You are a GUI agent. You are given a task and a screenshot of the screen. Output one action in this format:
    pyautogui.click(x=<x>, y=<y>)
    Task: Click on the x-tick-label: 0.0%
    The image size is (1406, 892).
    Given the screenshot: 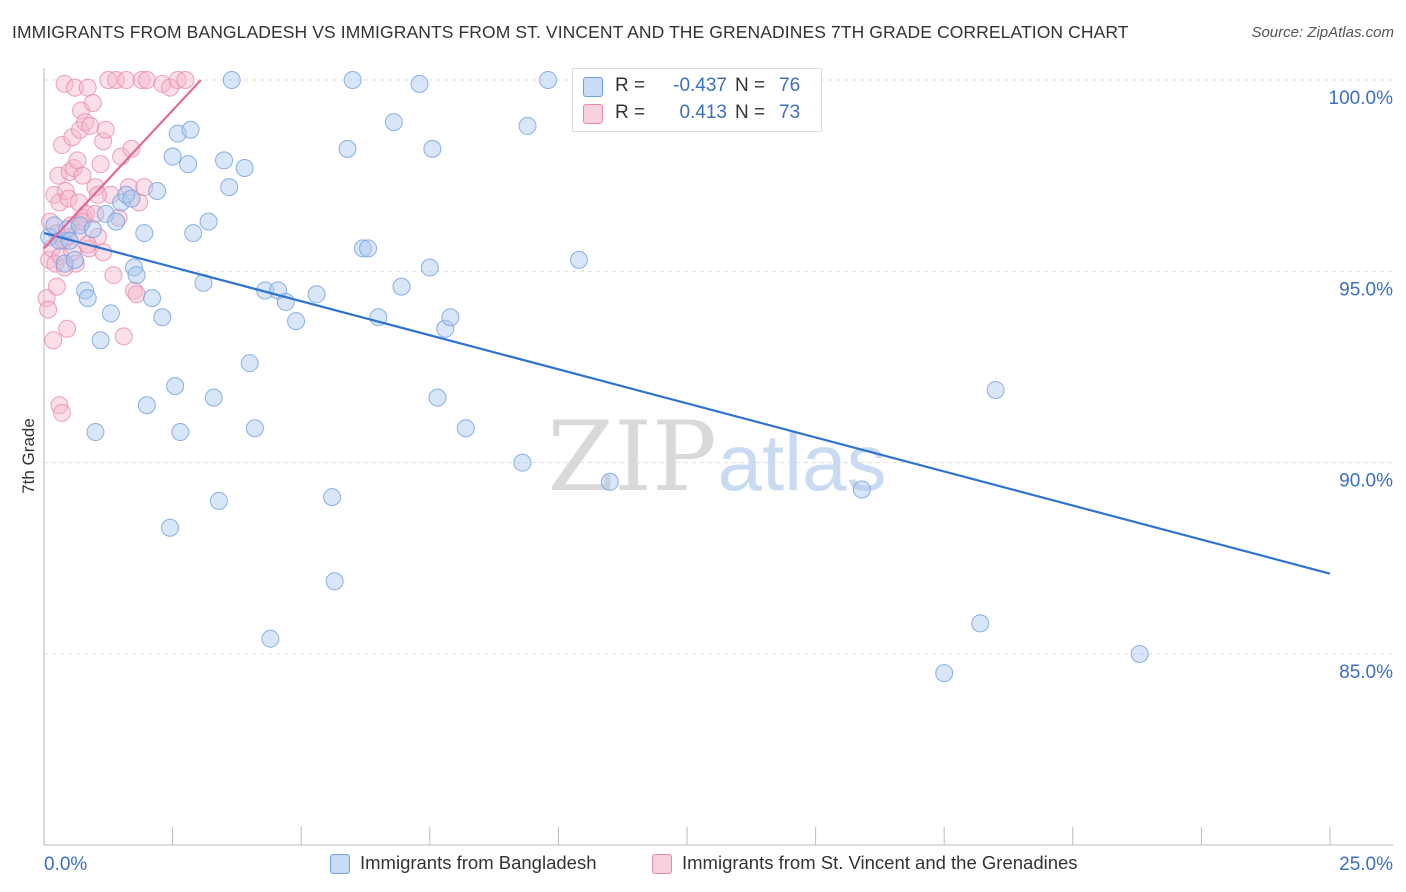 What is the action you would take?
    pyautogui.click(x=65, y=864)
    